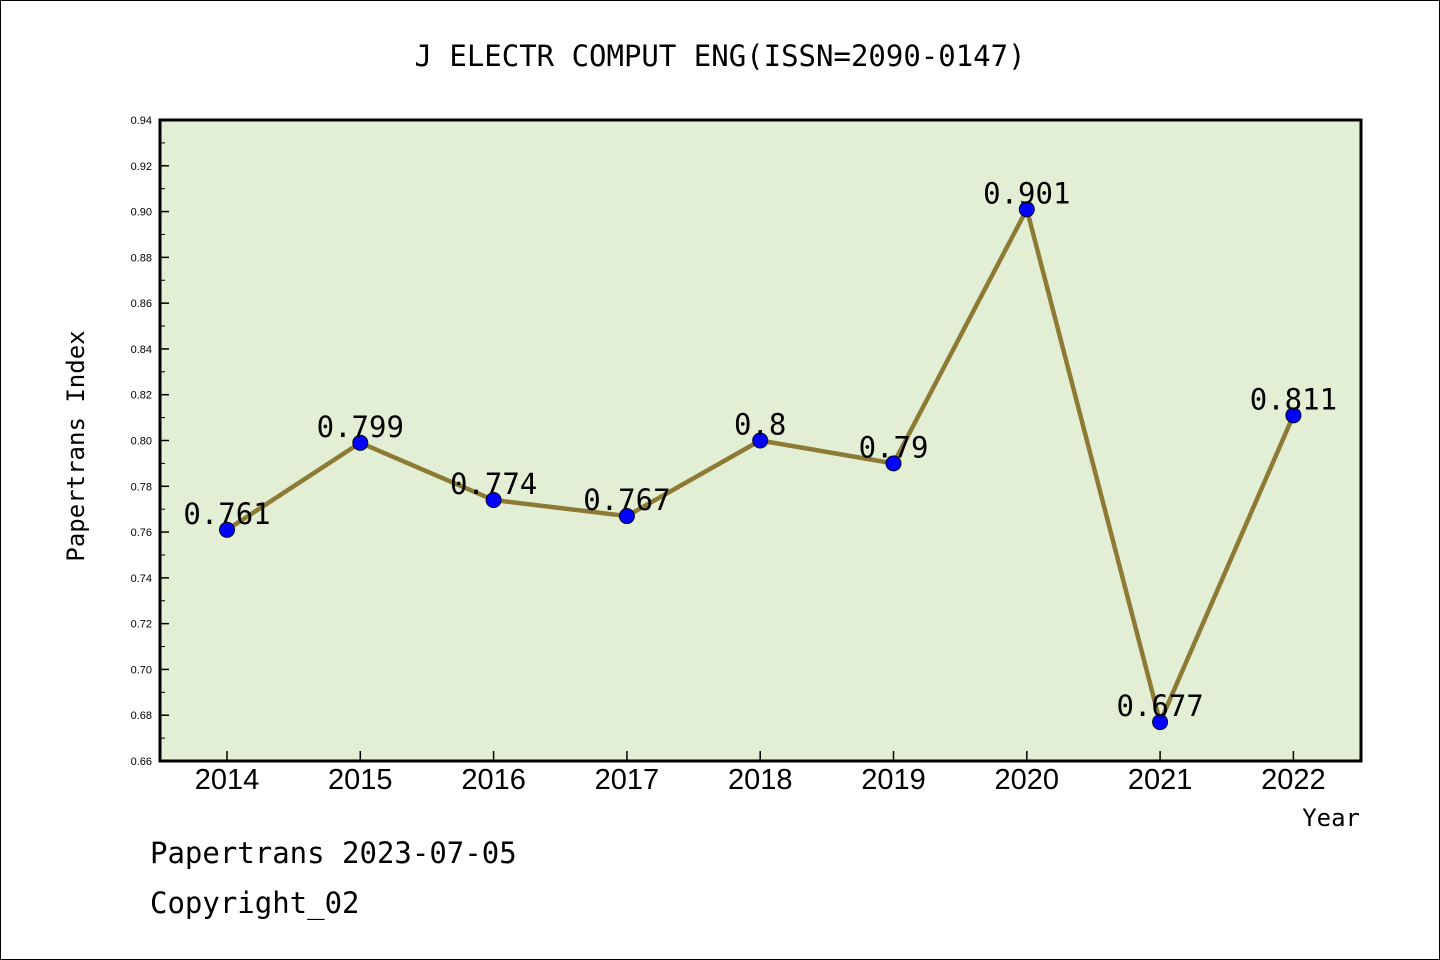 The width and height of the screenshot is (1440, 960). What do you see at coordinates (627, 780) in the screenshot?
I see `x-tick-label: 2017` at bounding box center [627, 780].